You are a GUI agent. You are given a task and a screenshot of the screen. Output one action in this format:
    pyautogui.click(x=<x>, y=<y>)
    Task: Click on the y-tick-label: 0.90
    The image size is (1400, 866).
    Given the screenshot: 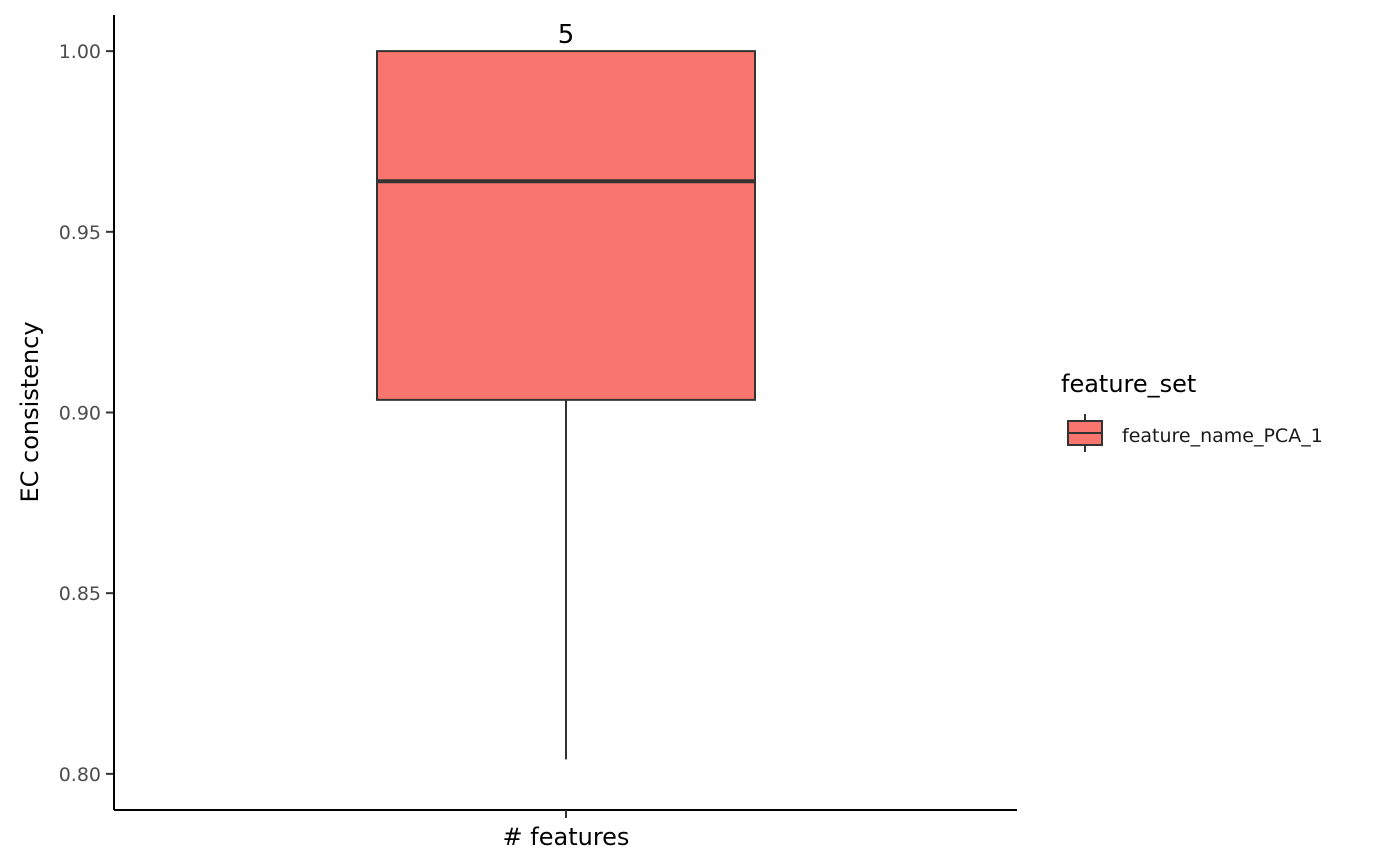 What is the action you would take?
    pyautogui.click(x=80, y=414)
    